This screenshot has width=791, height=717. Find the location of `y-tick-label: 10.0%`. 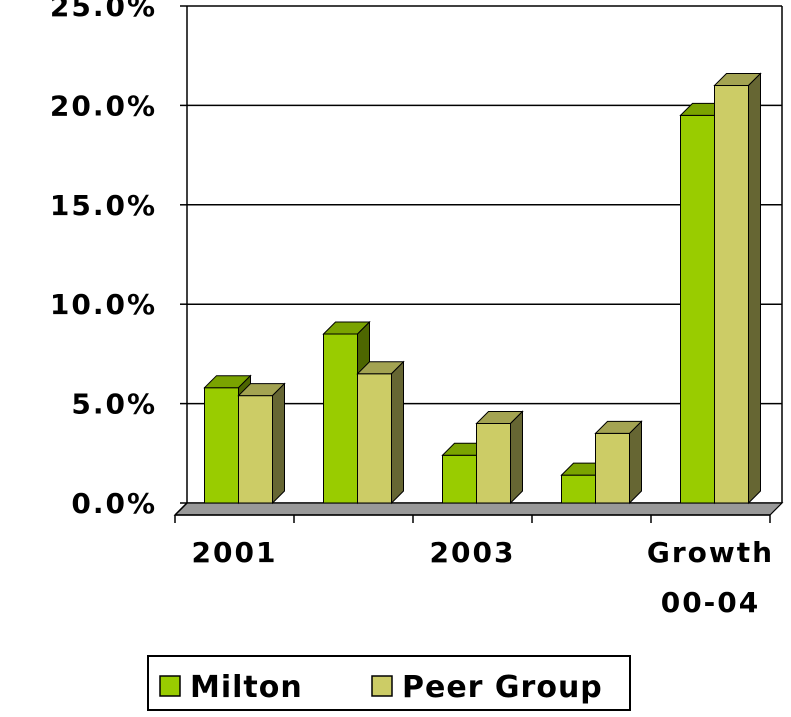

y-tick-label: 10.0% is located at coordinates (103, 304).